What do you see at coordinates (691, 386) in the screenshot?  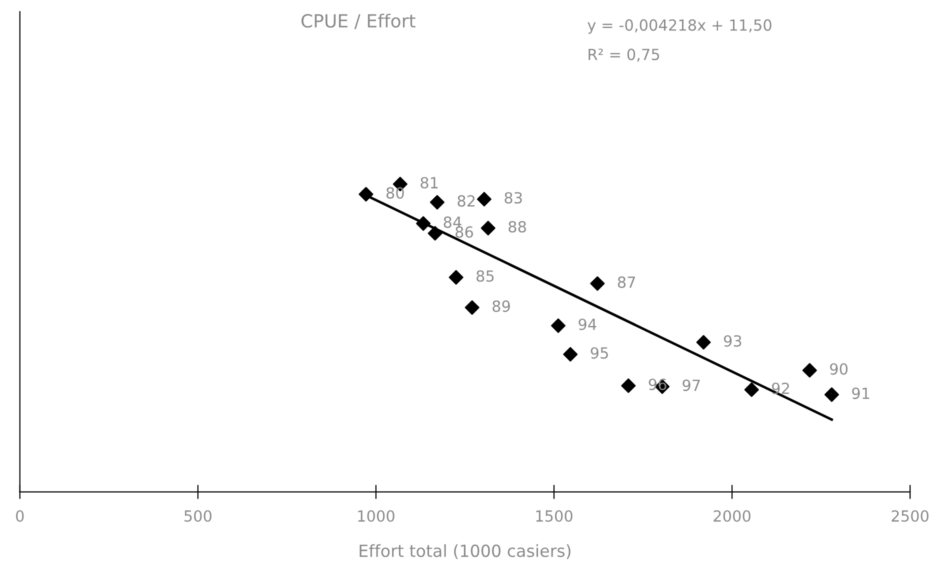 I see `annotation: 97` at bounding box center [691, 386].